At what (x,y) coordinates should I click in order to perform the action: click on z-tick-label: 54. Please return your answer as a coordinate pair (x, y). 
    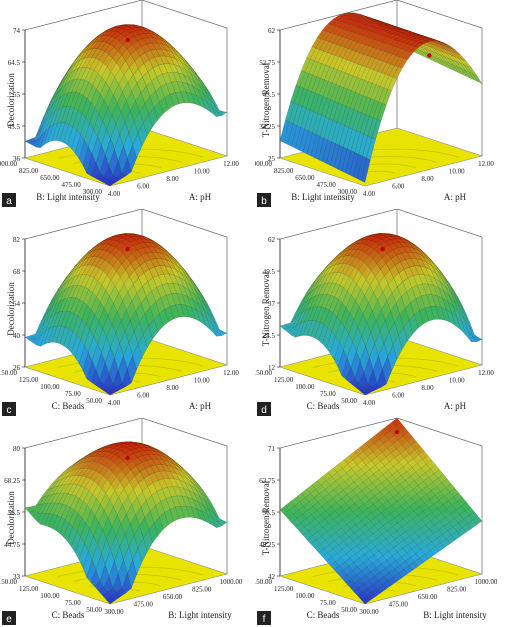
    Looking at the image, I should click on (17, 304).